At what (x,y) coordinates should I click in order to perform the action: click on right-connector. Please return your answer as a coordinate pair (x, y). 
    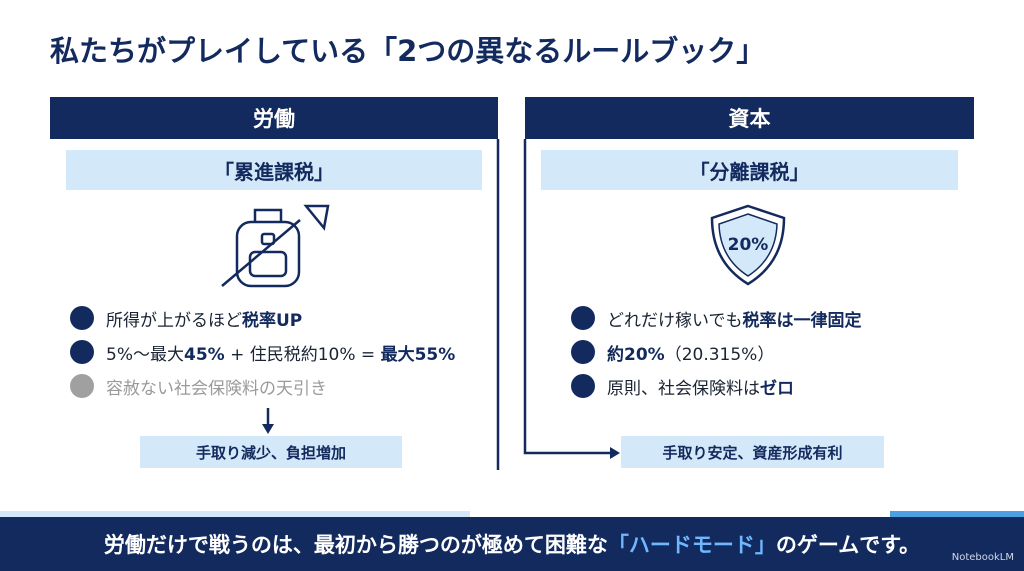
    Looking at the image, I should click on (567, 297).